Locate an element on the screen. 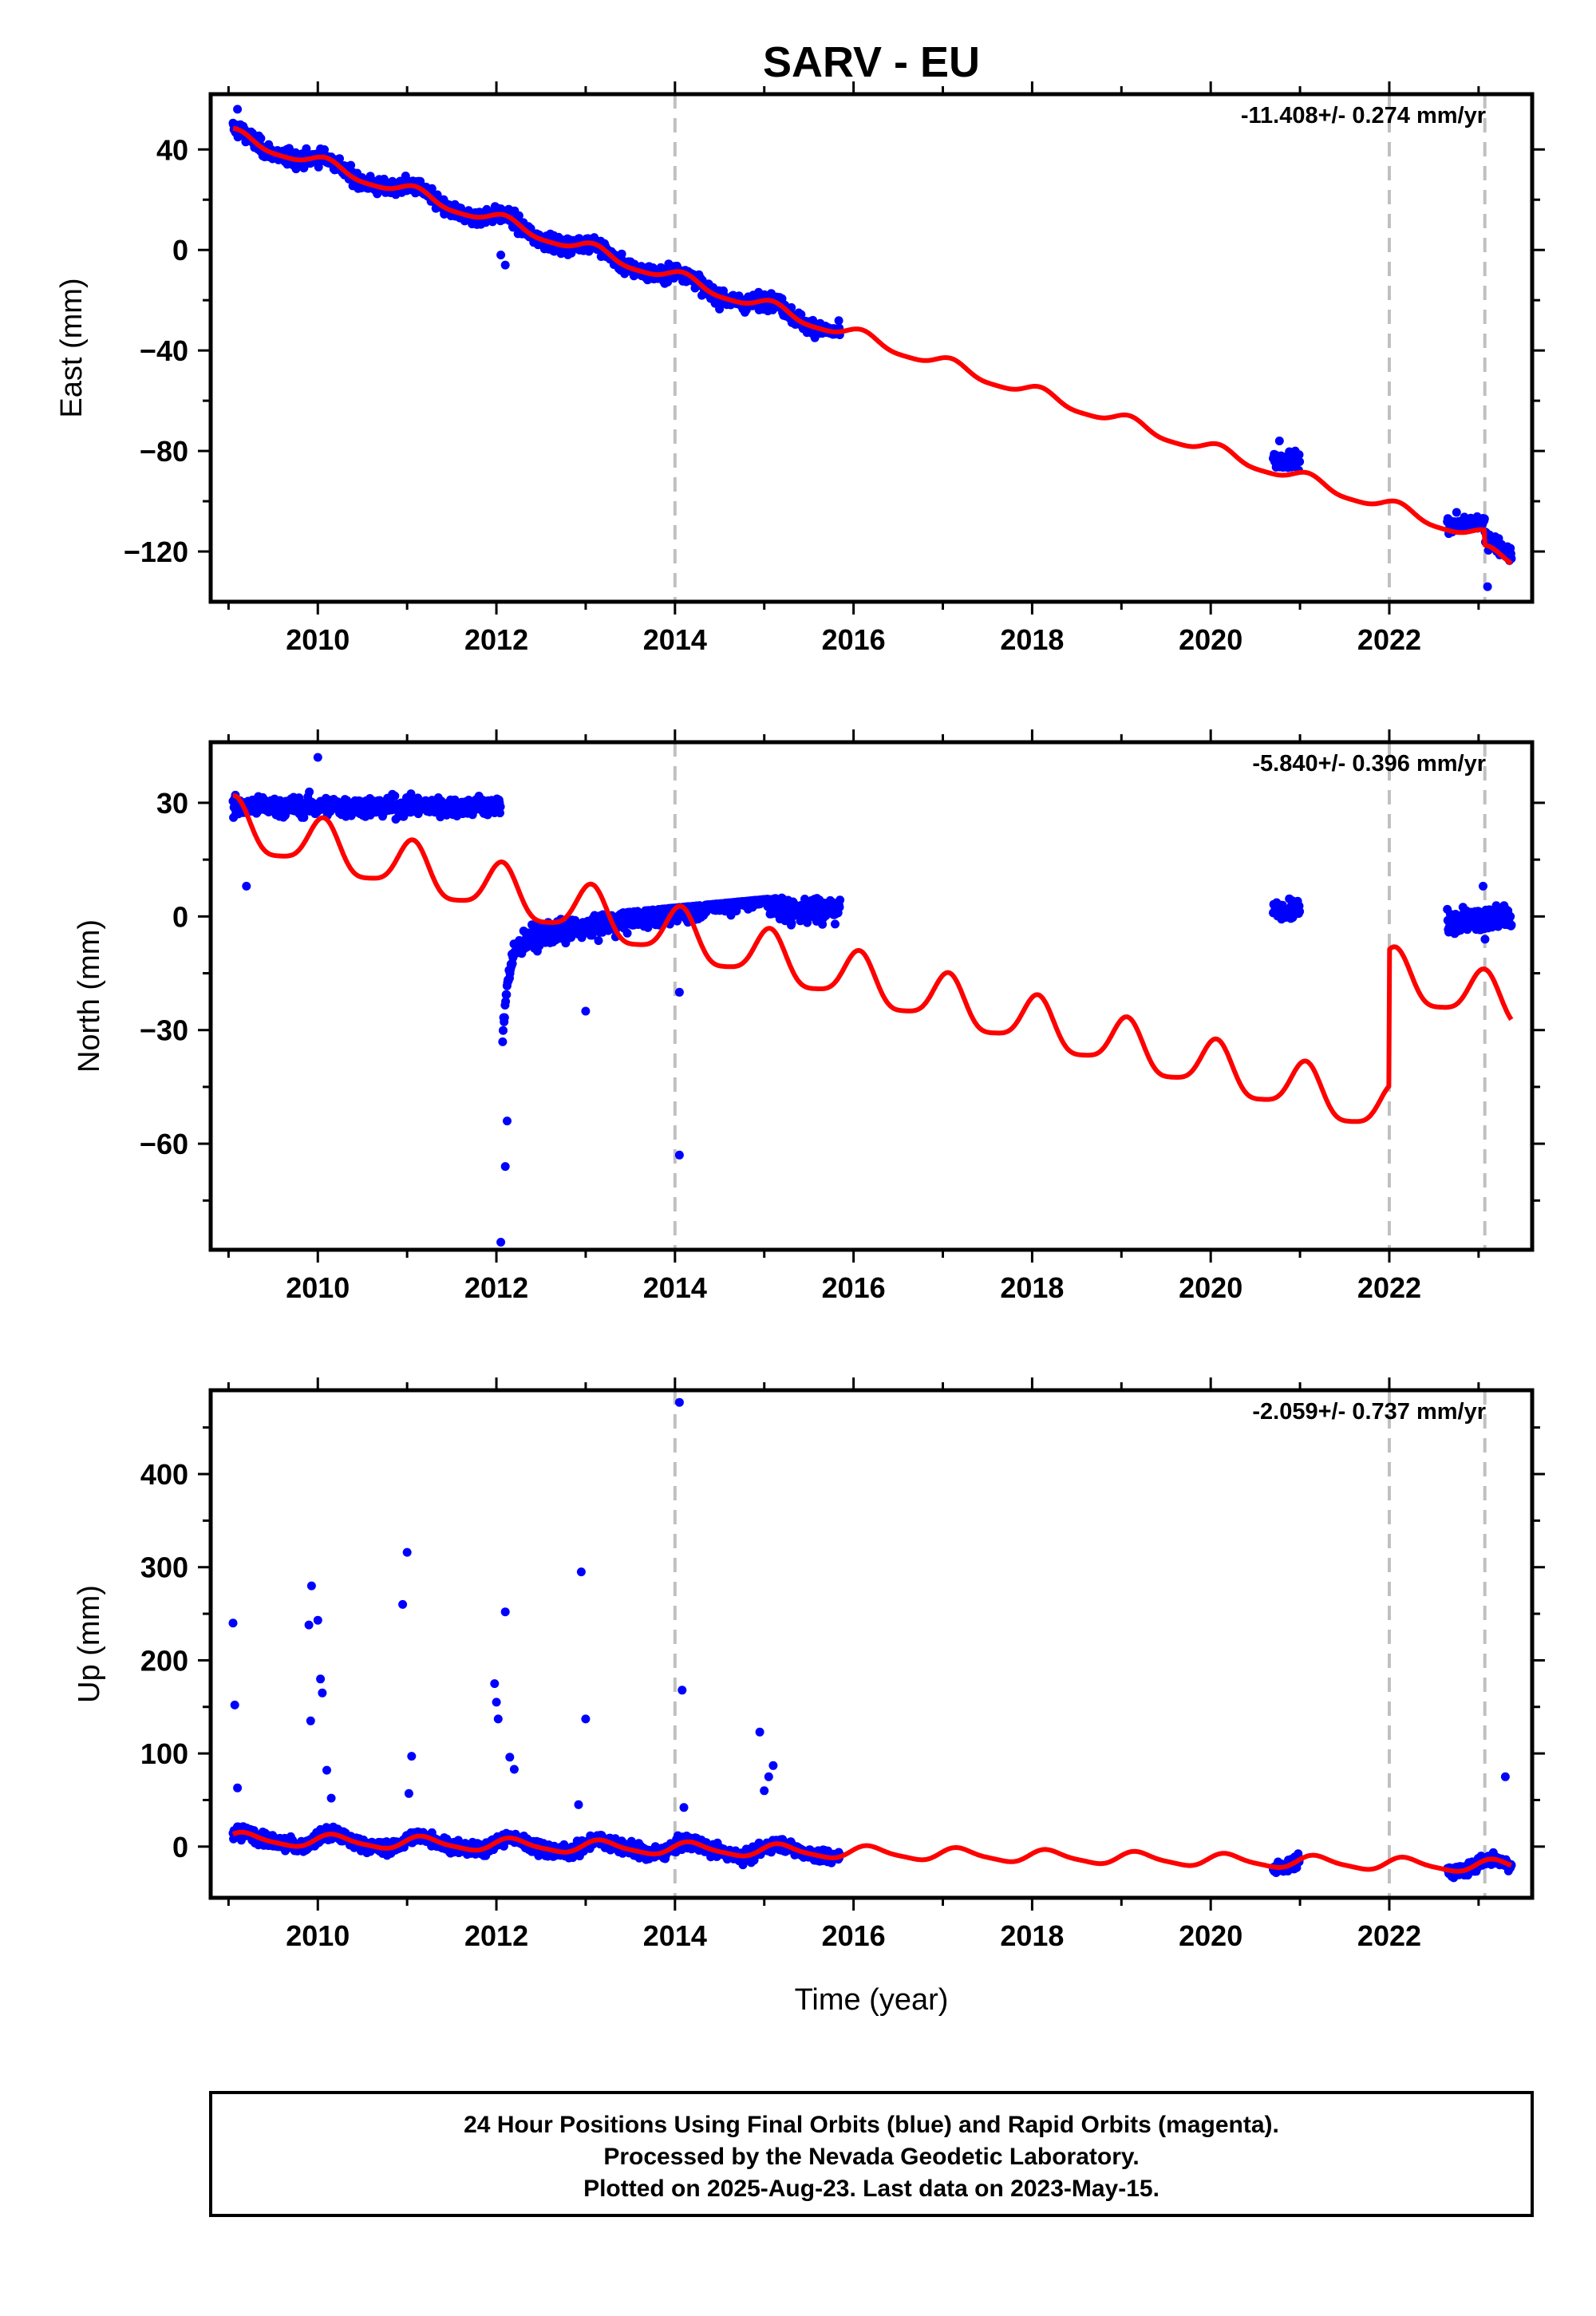 The image size is (1596, 2316). model-curve-up is located at coordinates (872, 1851).